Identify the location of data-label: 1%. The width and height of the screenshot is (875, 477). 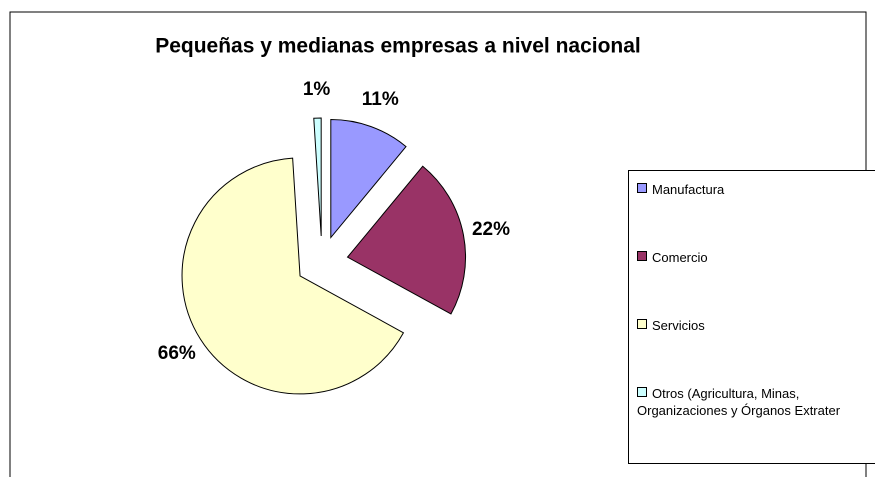
(317, 89).